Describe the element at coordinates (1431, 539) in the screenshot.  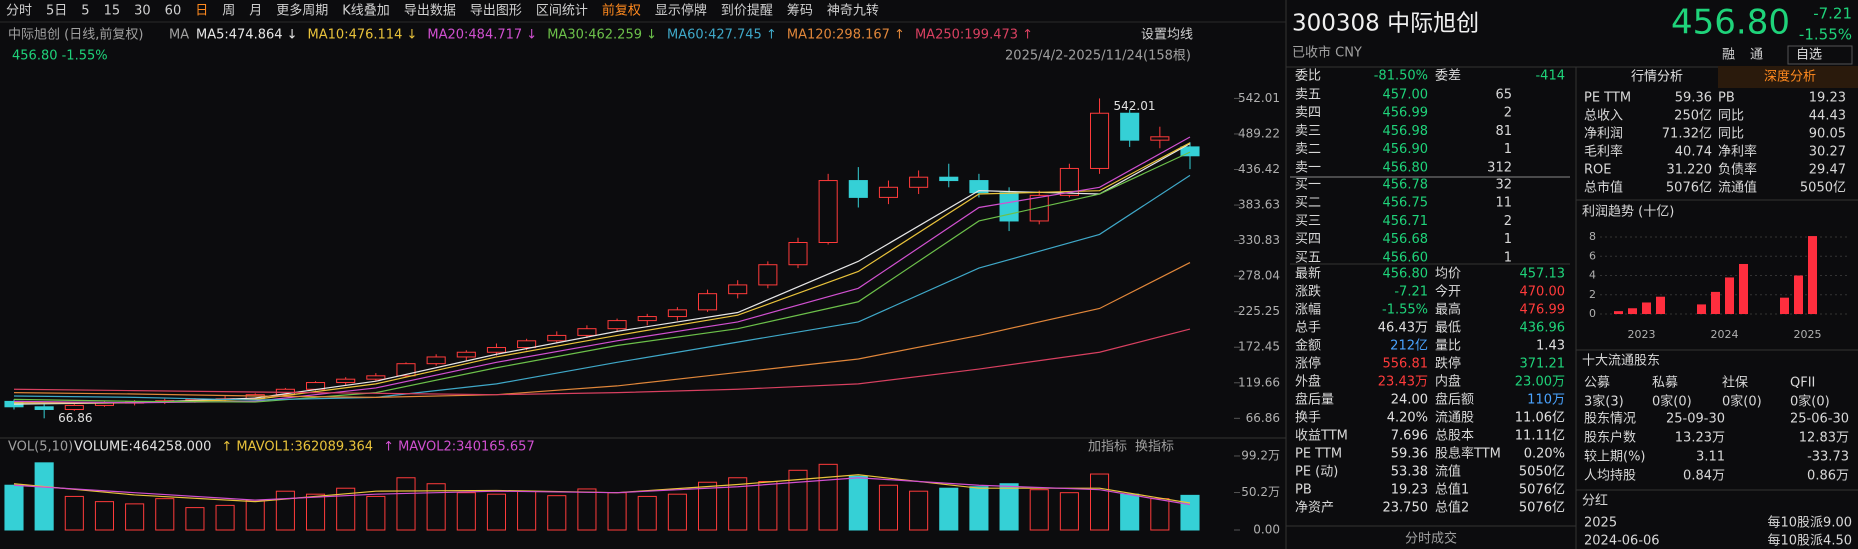
I see `trades-tab: 分时成交` at that location.